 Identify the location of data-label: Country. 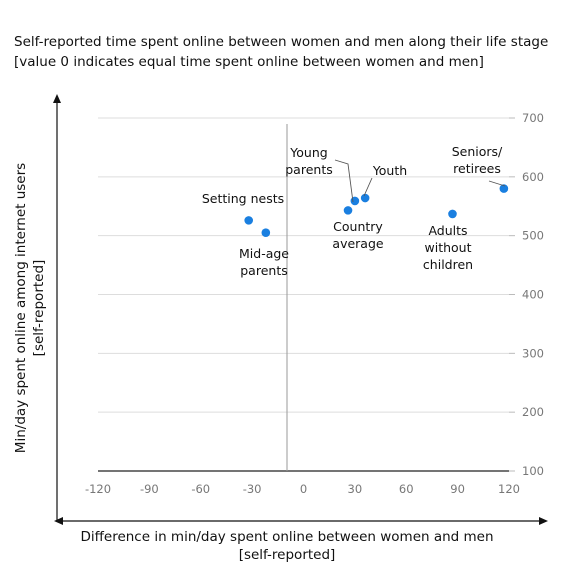
(358, 226).